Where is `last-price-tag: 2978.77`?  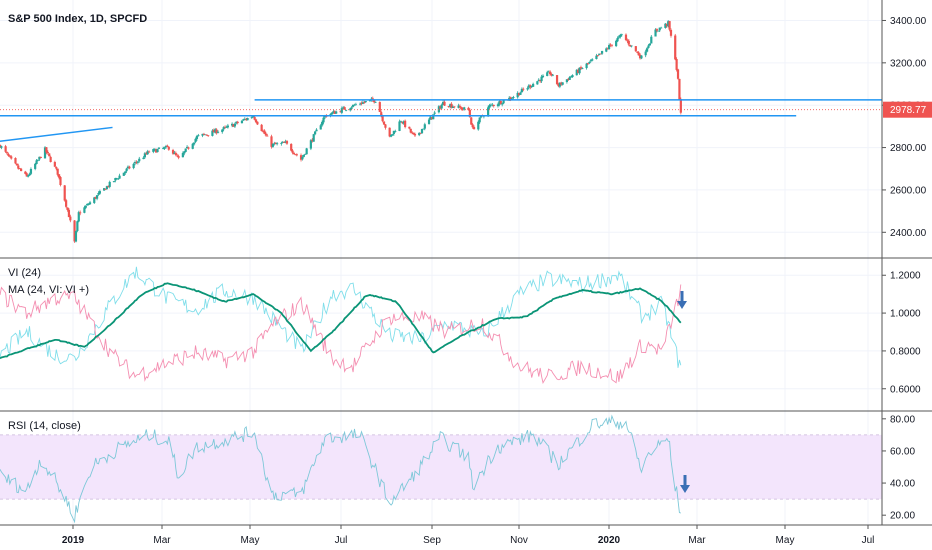 last-price-tag: 2978.77 is located at coordinates (907, 109).